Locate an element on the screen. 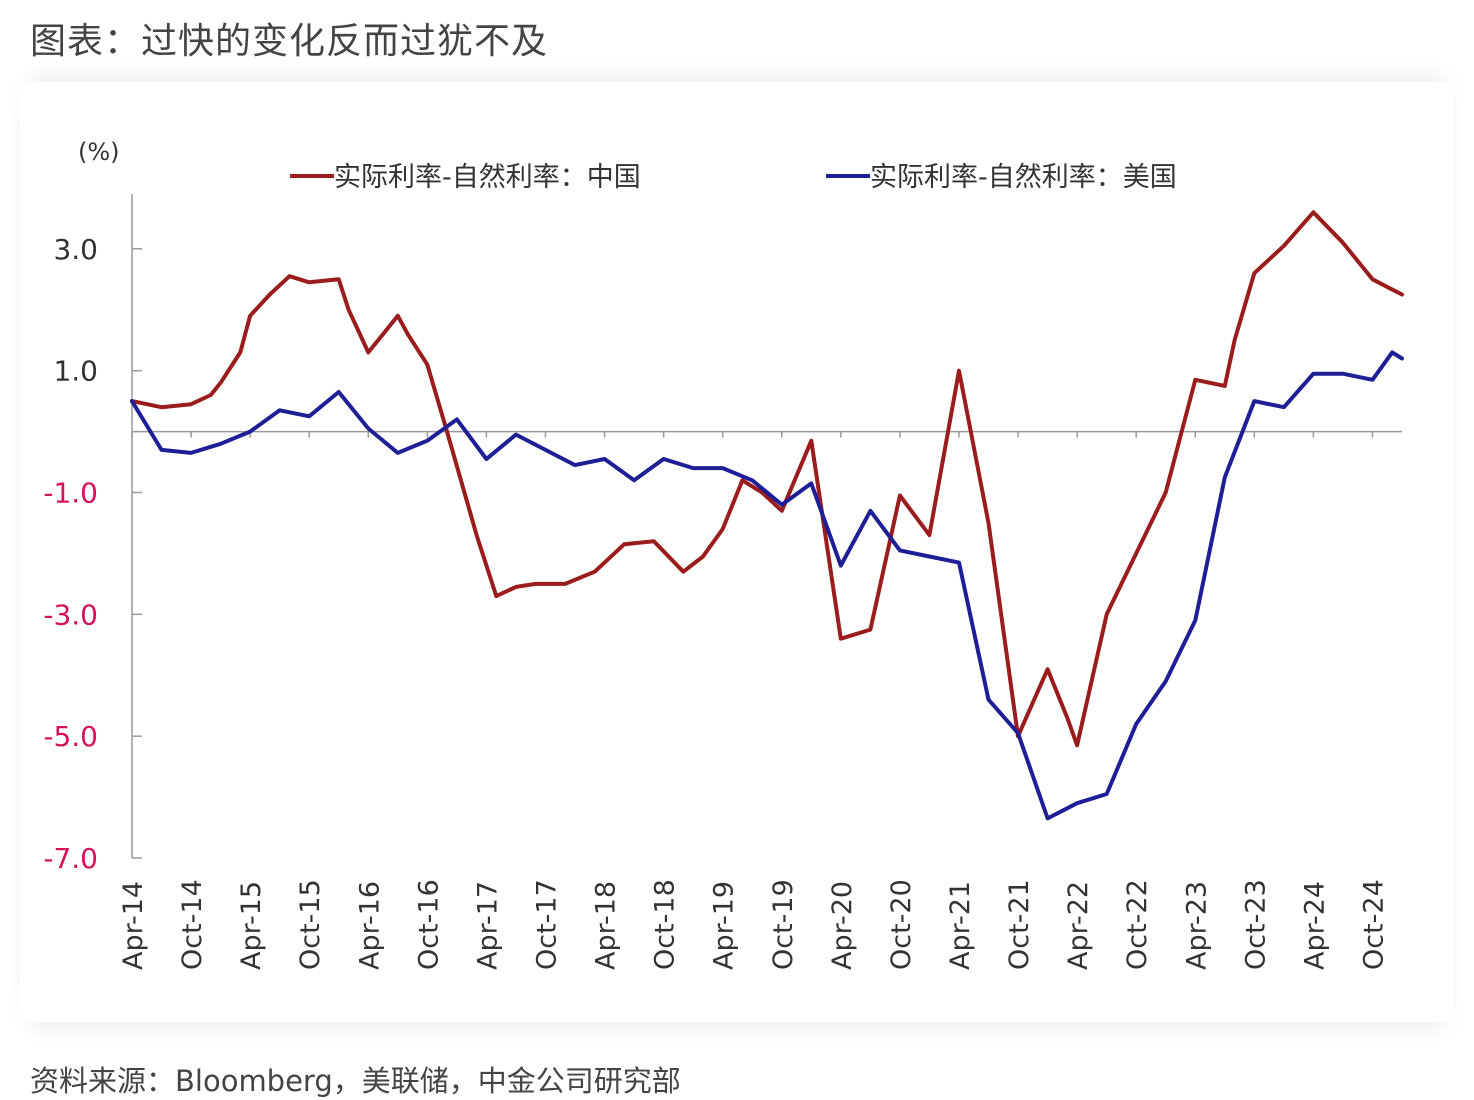 Image resolution: width=1474 pixels, height=1100 pixels. figure-title: 图表：过快的变化反而过犹不及 is located at coordinates (289, 41).